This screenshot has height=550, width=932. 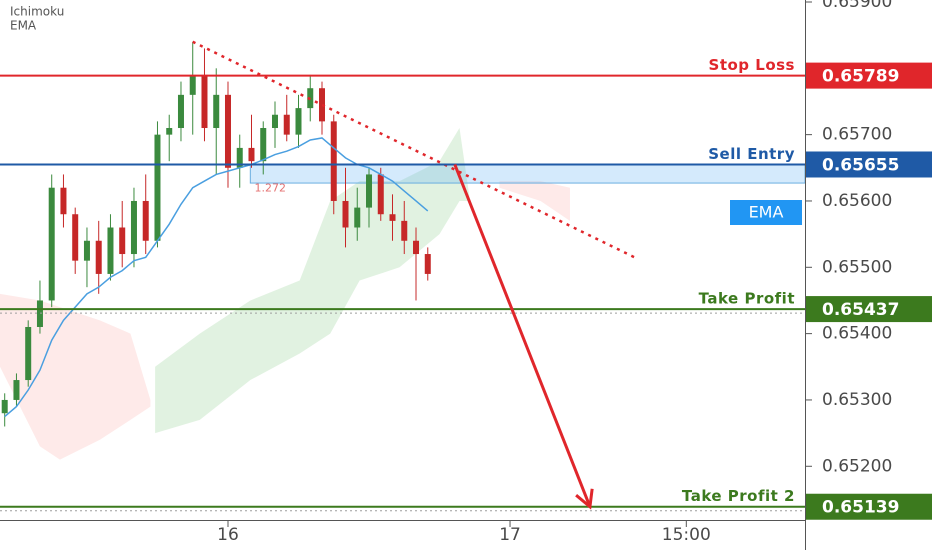 What do you see at coordinates (857, 334) in the screenshot?
I see `y-tick-label: 0.65400` at bounding box center [857, 334].